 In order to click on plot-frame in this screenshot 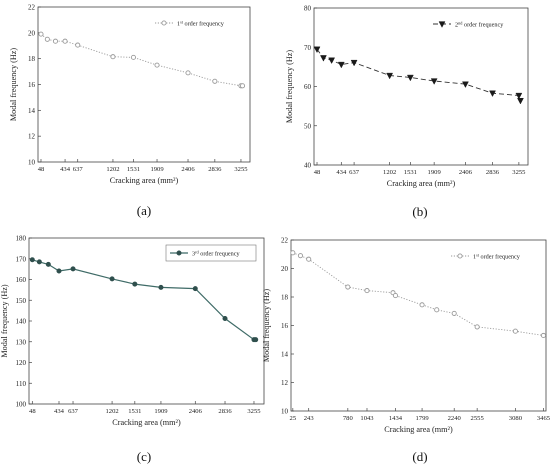, I will do `click(144, 84)`.